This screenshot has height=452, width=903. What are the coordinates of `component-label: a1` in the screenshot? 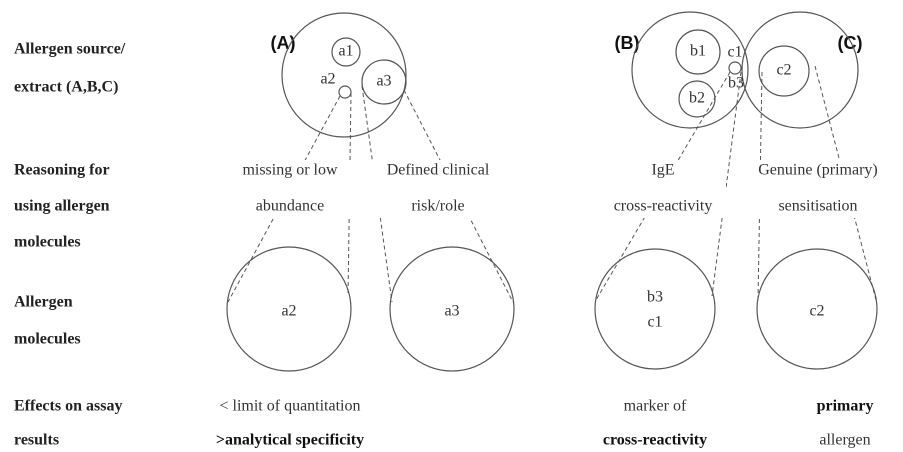 It's located at (345, 51).